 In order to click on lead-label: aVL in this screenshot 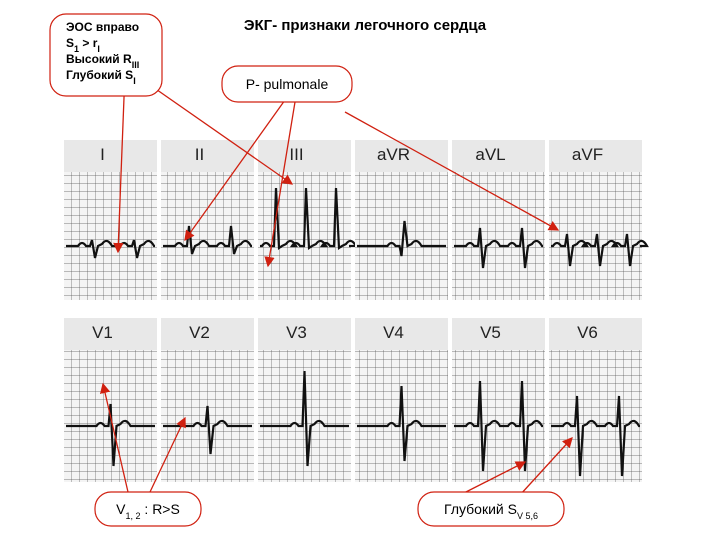, I will do `click(490, 154)`.